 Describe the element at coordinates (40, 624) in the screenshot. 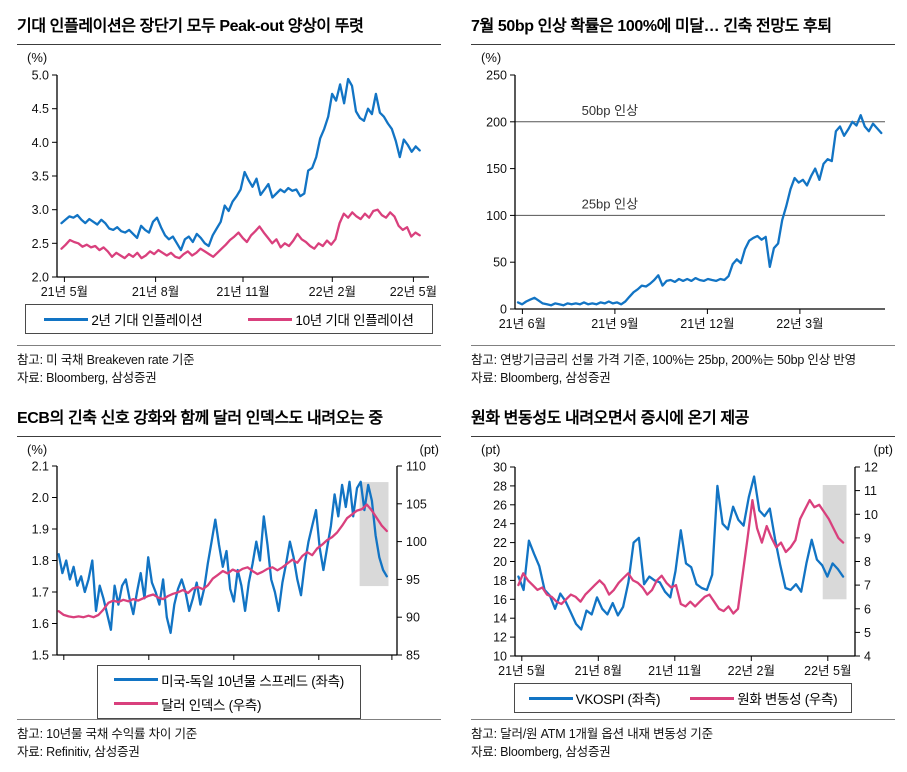

I see `svg-text: 1.6` at that location.